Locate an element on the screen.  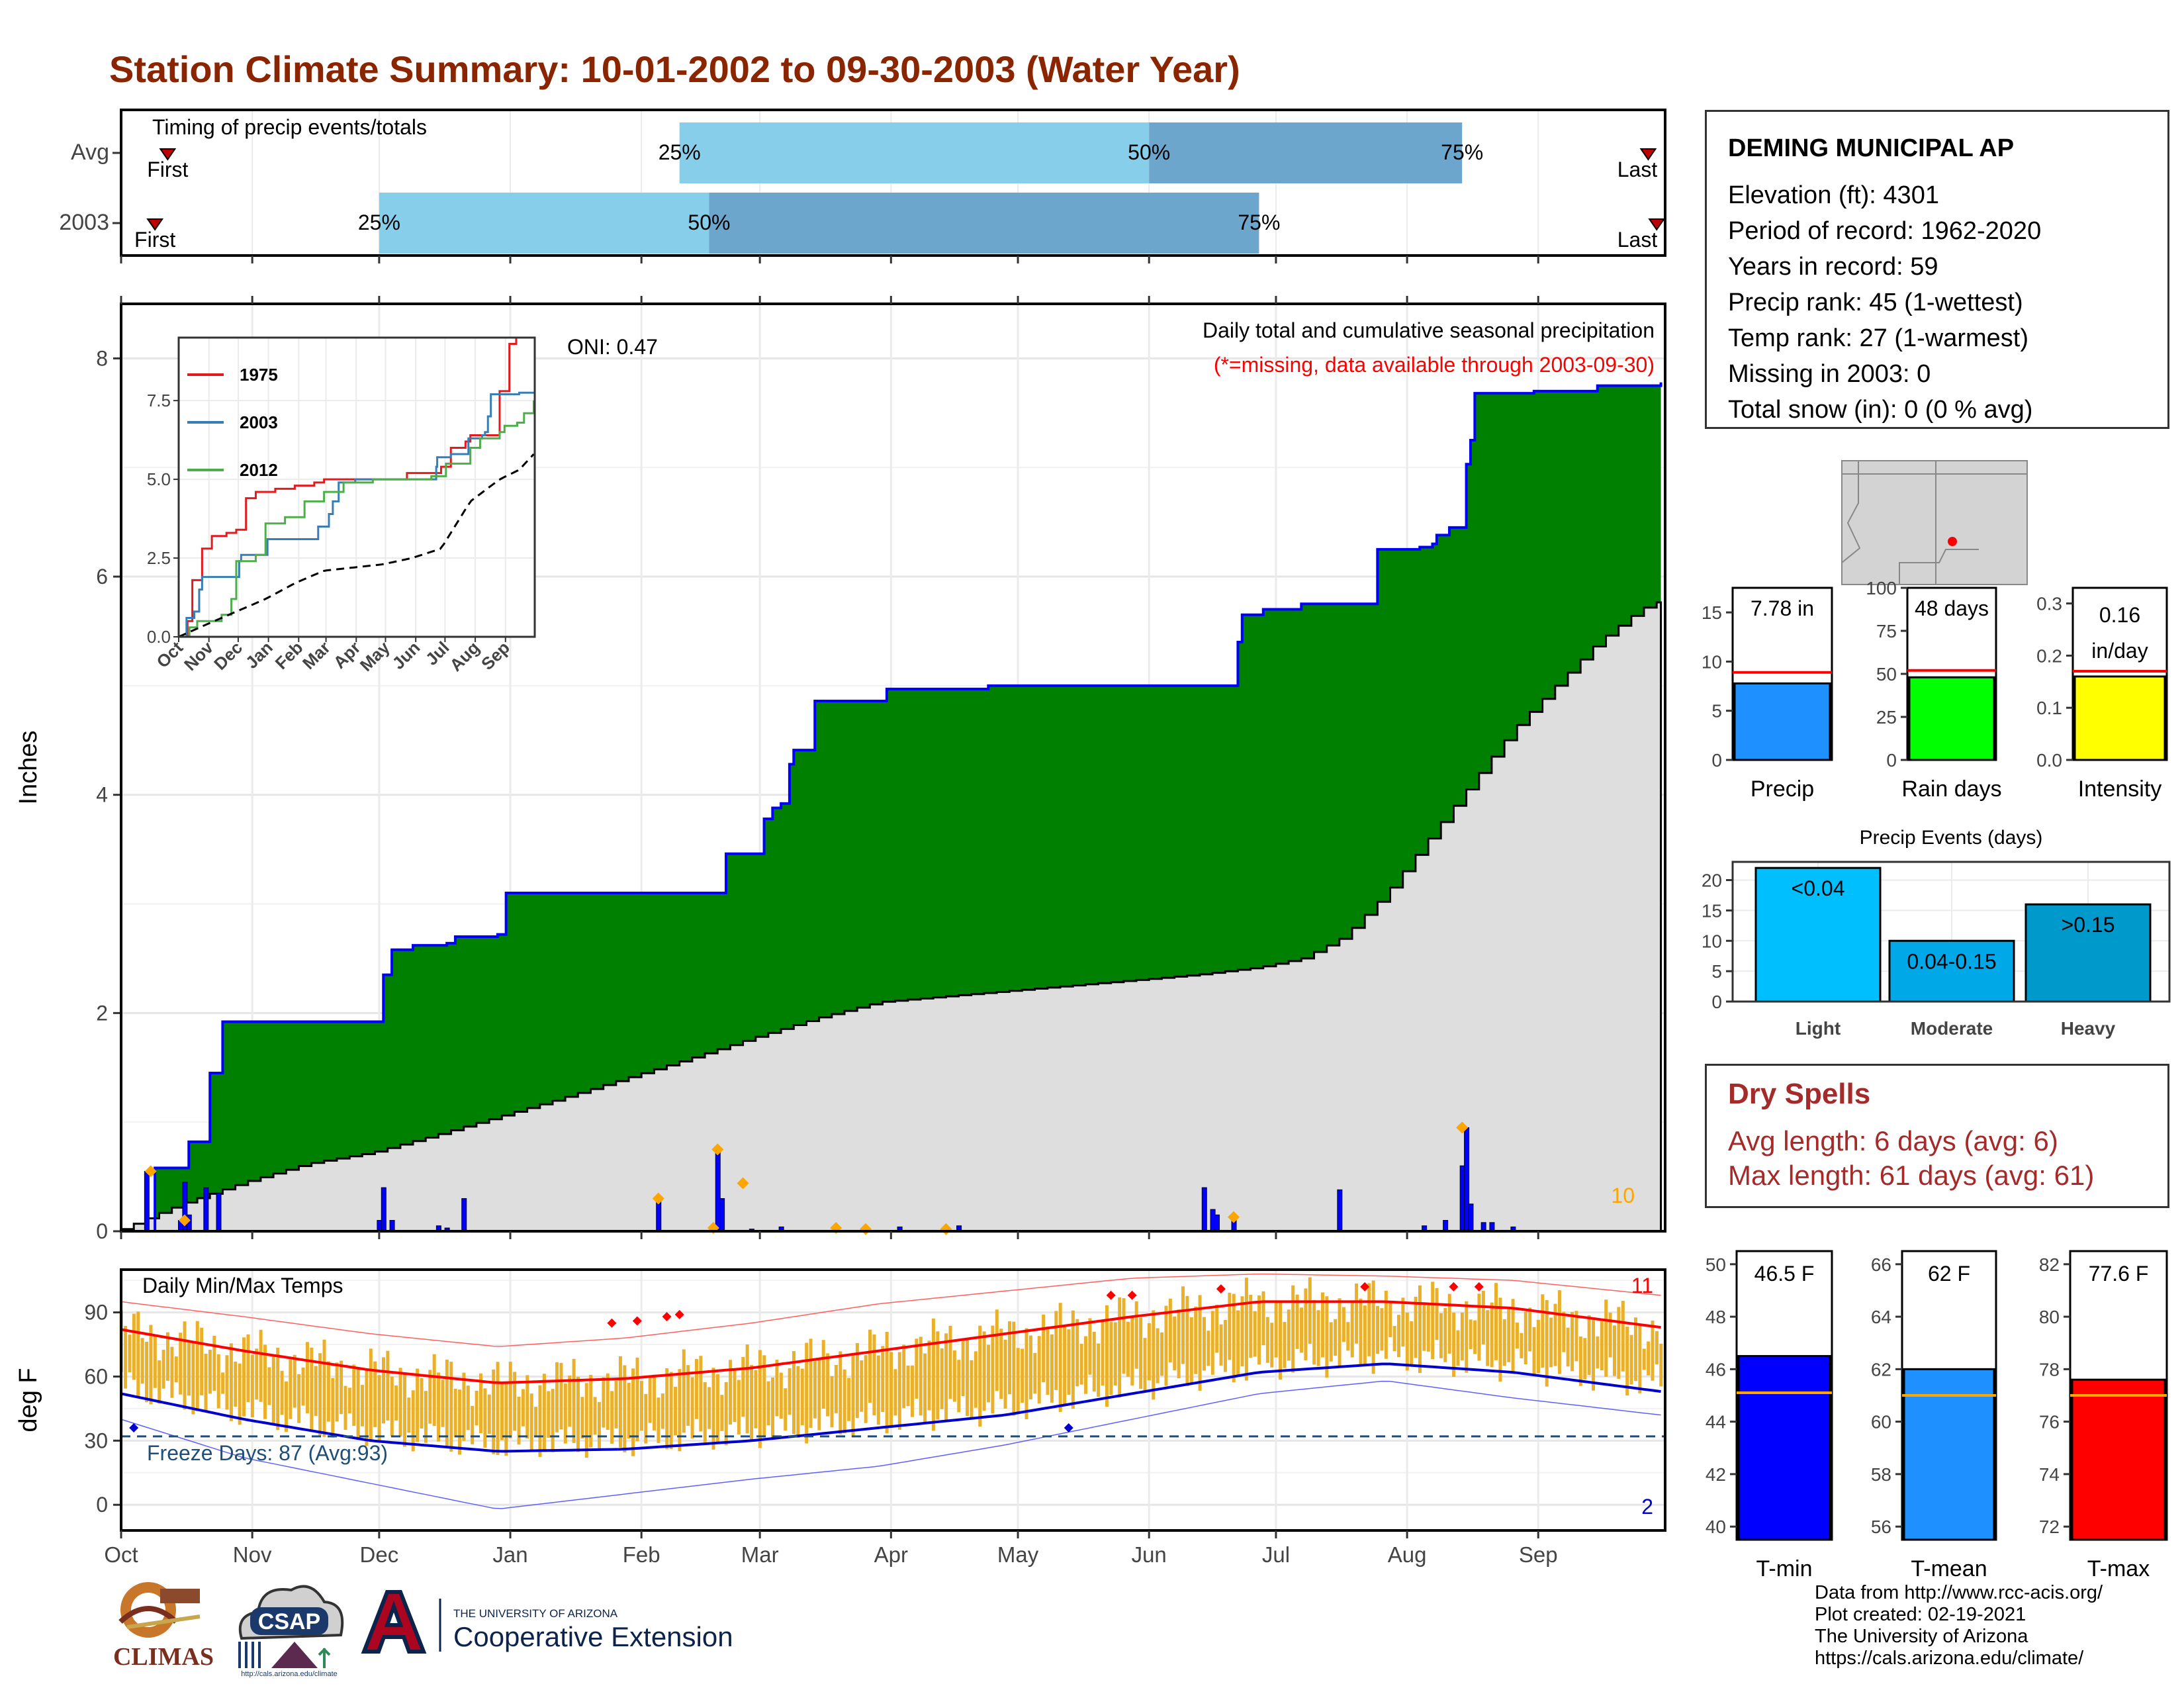
tmean-y-tick-label: 66 is located at coordinates (1881, 1264).